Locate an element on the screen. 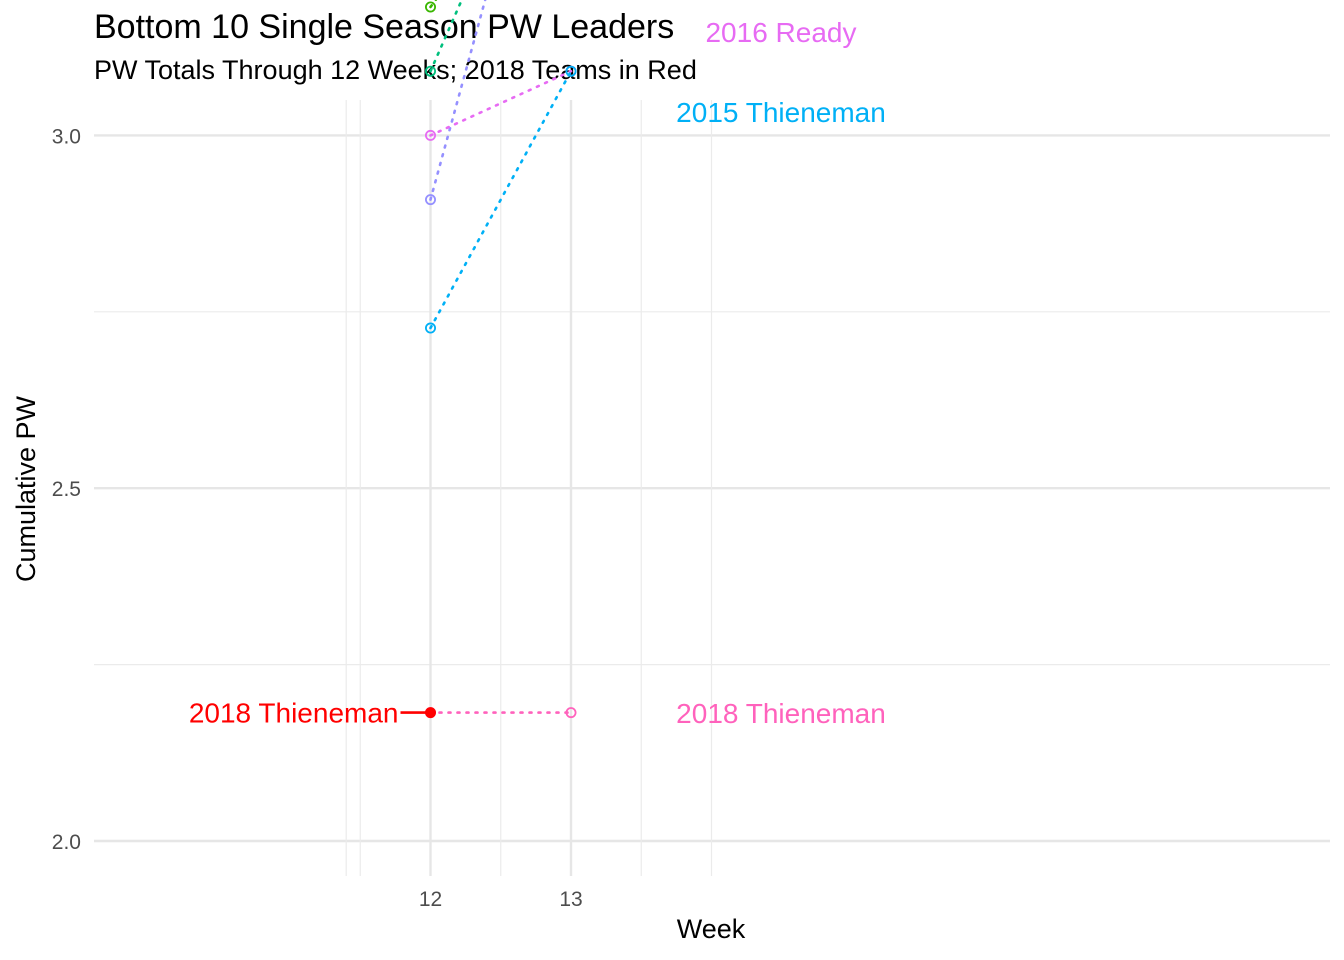  x-axis-ticks: 12 13 is located at coordinates (501, 899).